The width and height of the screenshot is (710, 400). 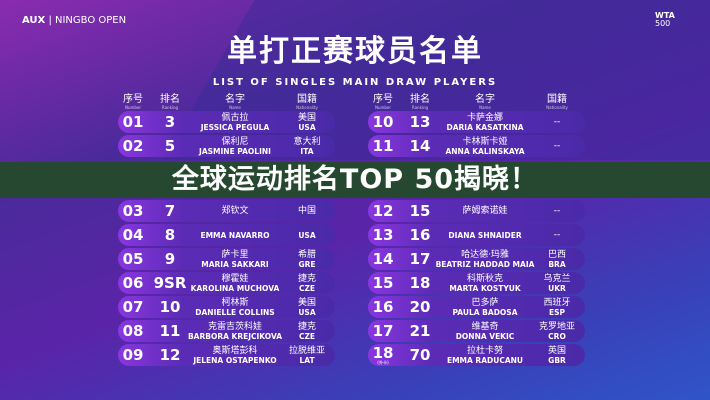 What do you see at coordinates (557, 302) in the screenshot?
I see `nationality-cn: 西班牙` at bounding box center [557, 302].